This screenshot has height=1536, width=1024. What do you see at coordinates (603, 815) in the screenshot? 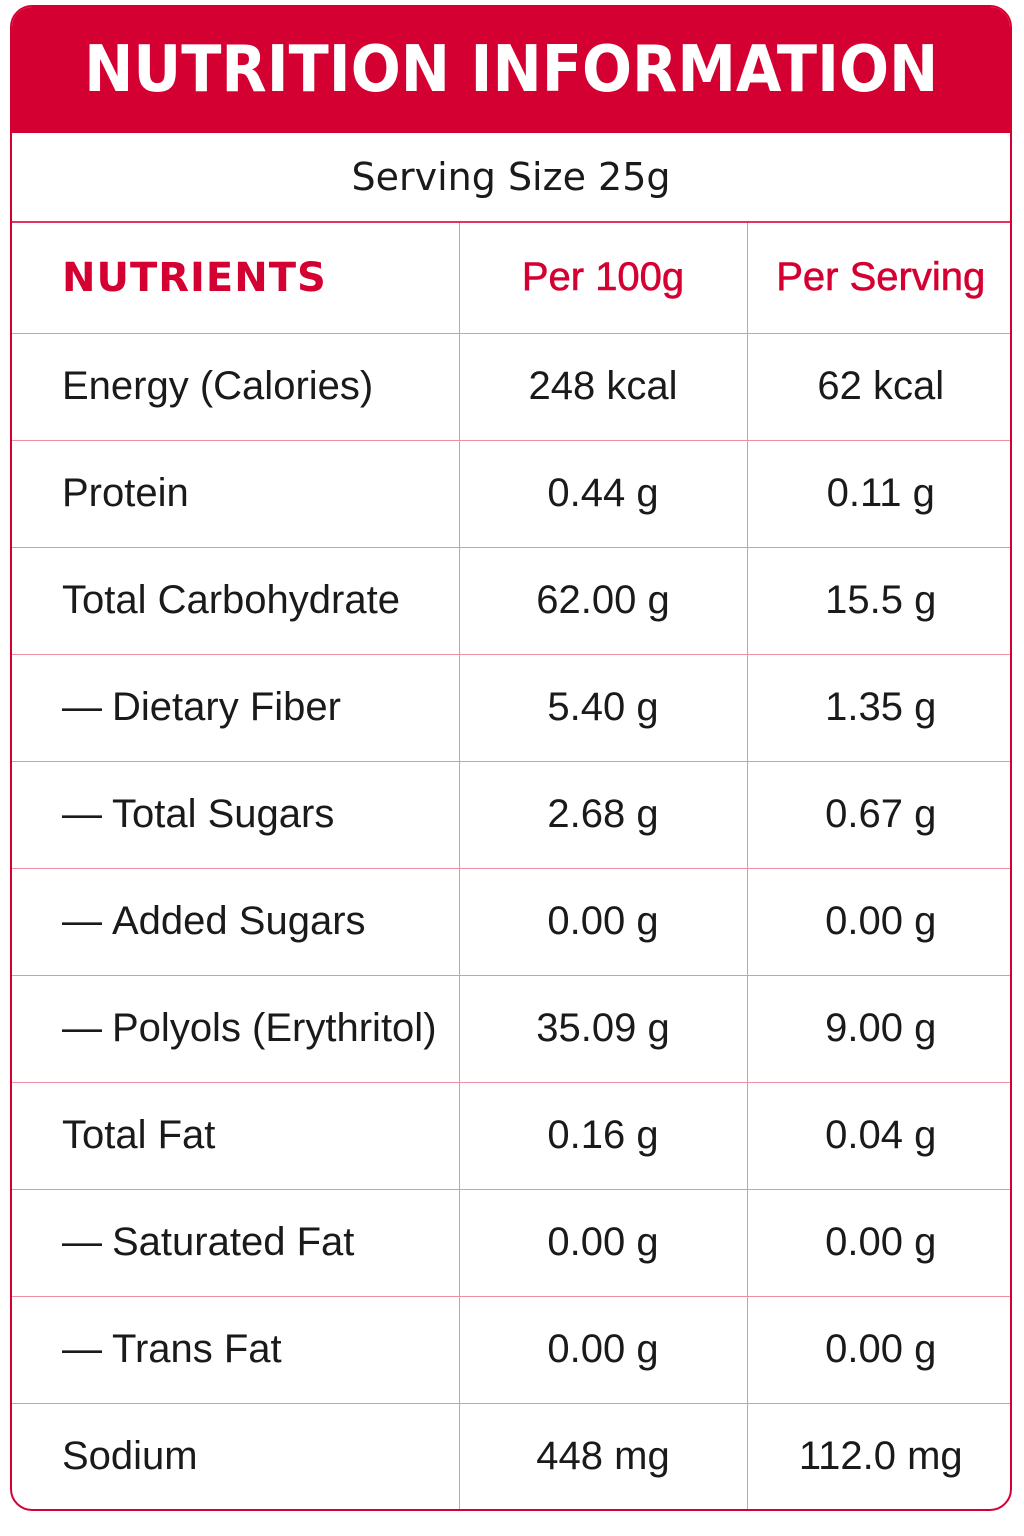
I see `per-100g-value: 2.68 g` at bounding box center [603, 815].